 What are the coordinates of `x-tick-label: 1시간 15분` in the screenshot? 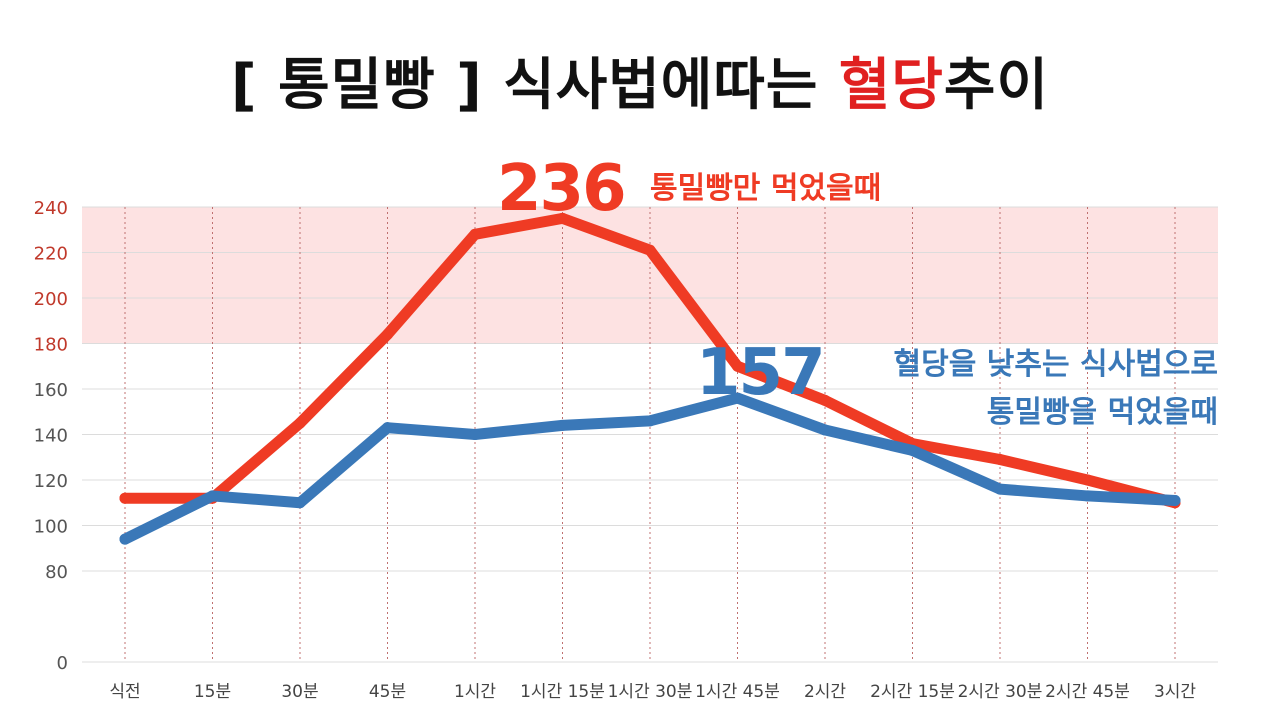 It's located at (562, 692).